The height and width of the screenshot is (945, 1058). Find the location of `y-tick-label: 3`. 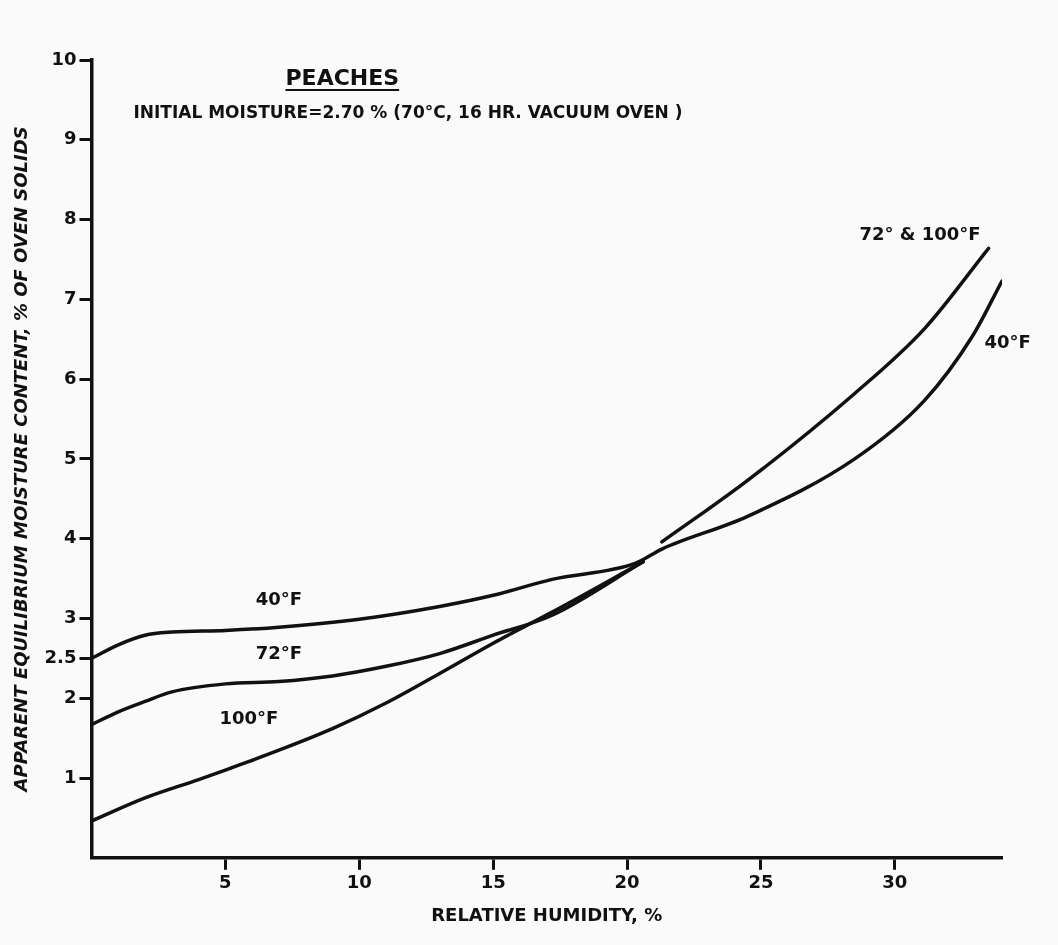

y-tick-label: 3 is located at coordinates (70, 617).